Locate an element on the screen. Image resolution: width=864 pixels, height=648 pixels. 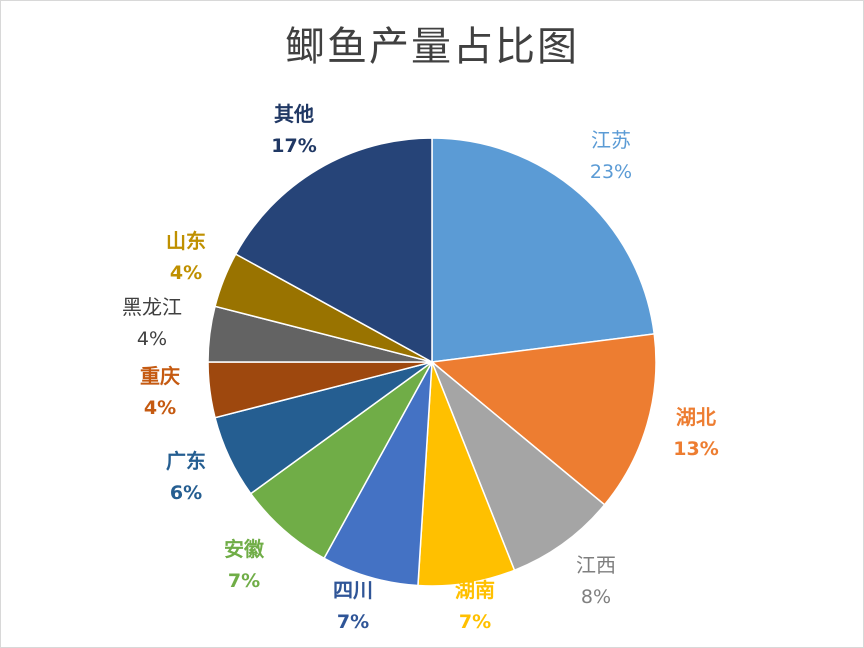
slice-name: 安徽 is located at coordinates (244, 549).